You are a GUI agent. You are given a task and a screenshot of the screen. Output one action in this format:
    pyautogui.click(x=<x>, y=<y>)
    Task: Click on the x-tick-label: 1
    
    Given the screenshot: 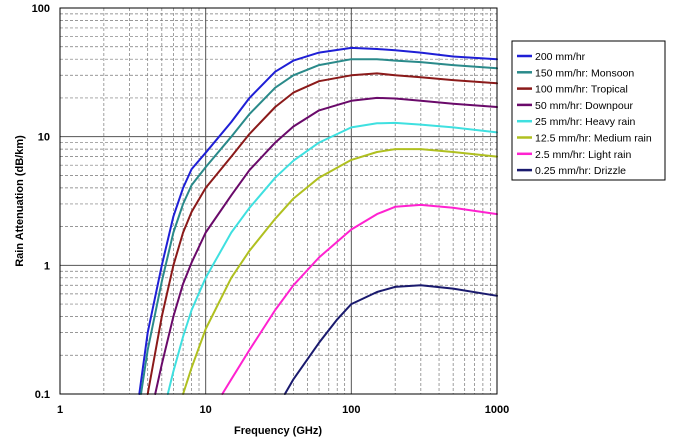 What is the action you would take?
    pyautogui.click(x=60, y=410)
    